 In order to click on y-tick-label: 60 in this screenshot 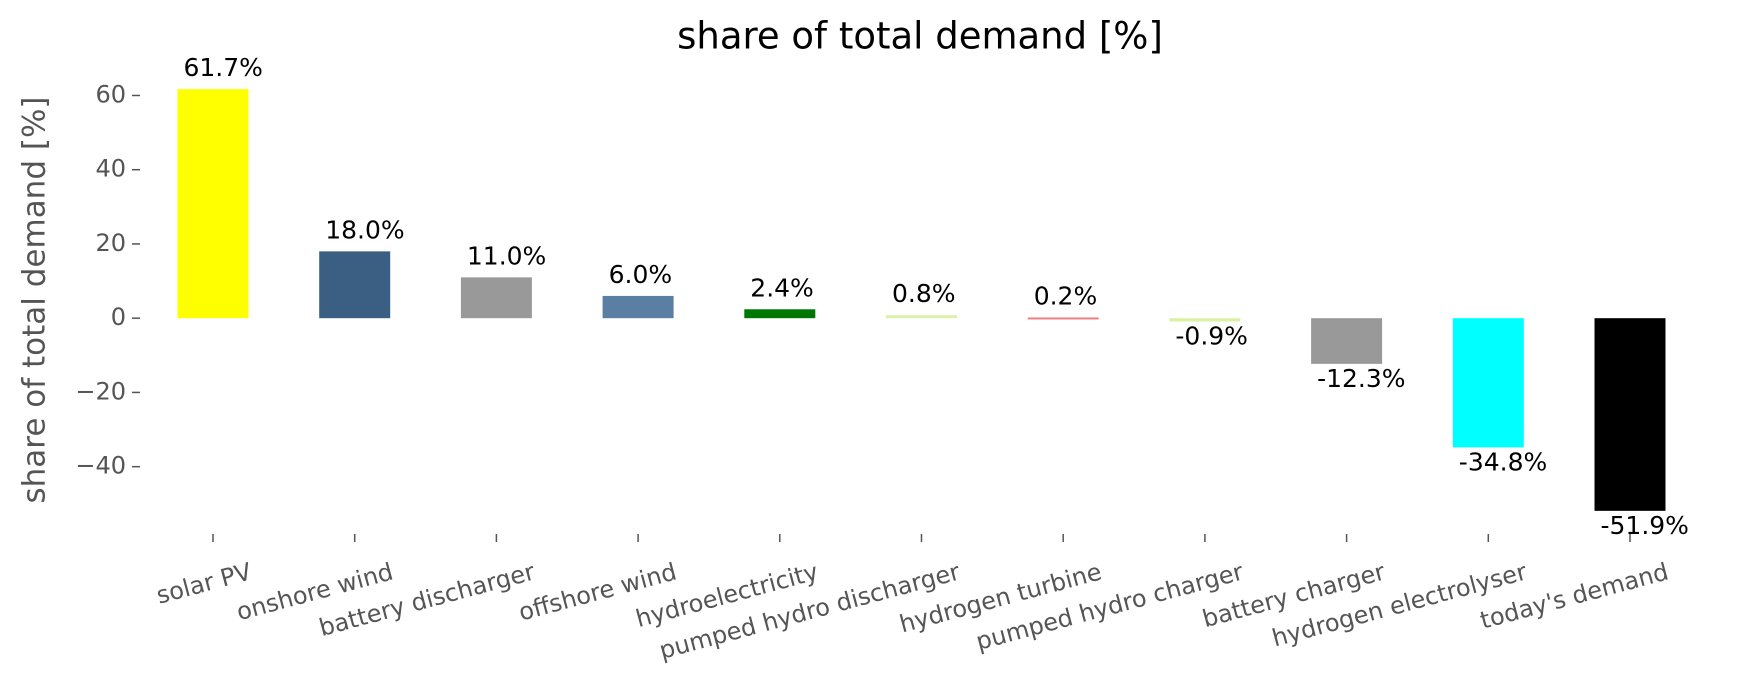, I will do `click(110, 94)`.